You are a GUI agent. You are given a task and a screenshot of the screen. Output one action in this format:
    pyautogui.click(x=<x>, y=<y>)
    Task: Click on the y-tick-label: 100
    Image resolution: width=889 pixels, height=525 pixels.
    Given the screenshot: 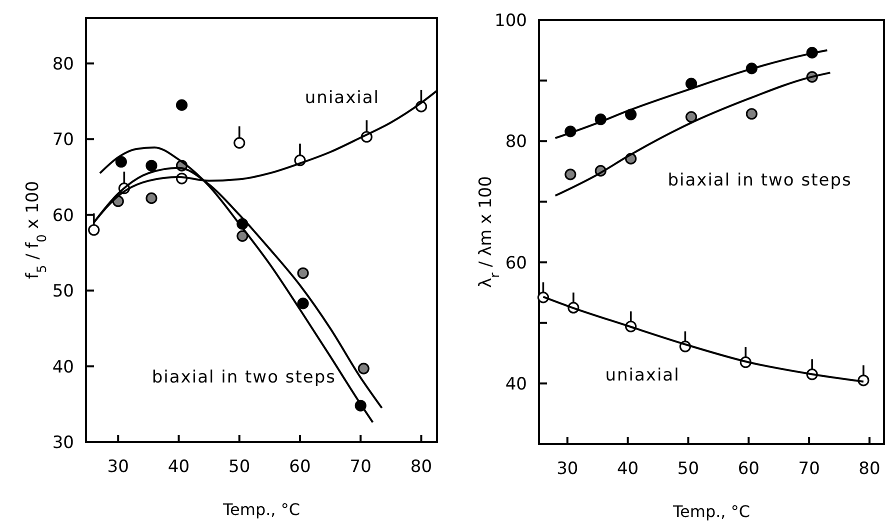 What is the action you would take?
    pyautogui.click(x=510, y=21)
    